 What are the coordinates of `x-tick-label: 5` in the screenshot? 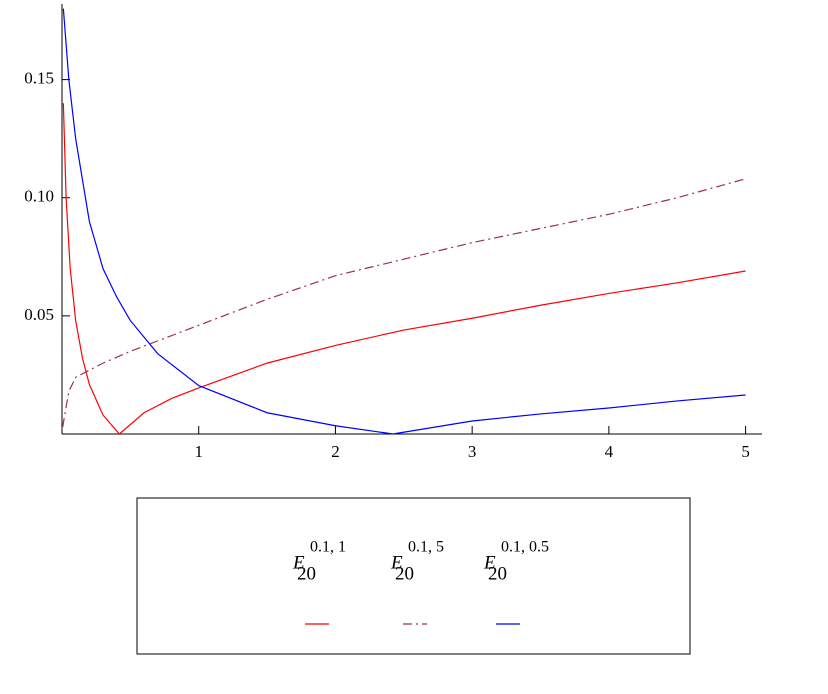 It's located at (745, 451).